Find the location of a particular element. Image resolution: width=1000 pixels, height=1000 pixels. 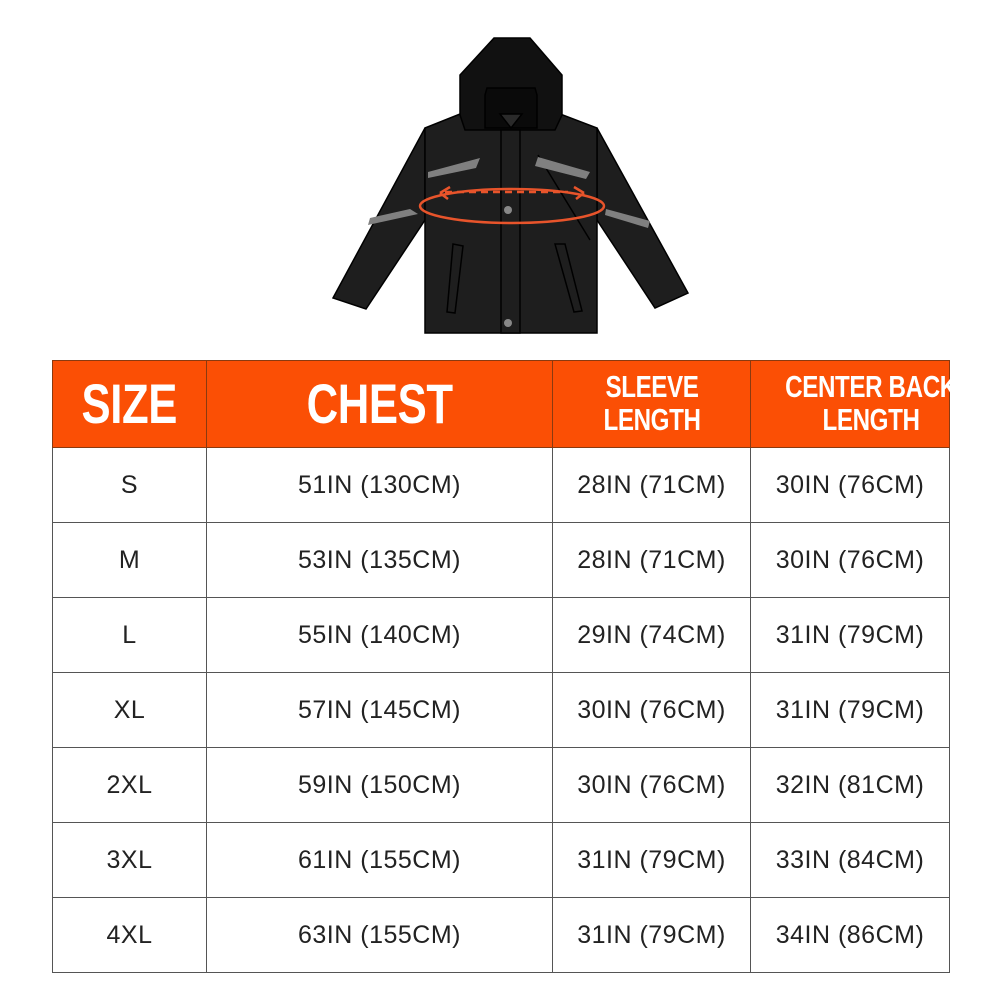

cell-center-back-length: 33IN (84CM) is located at coordinates (850, 860).